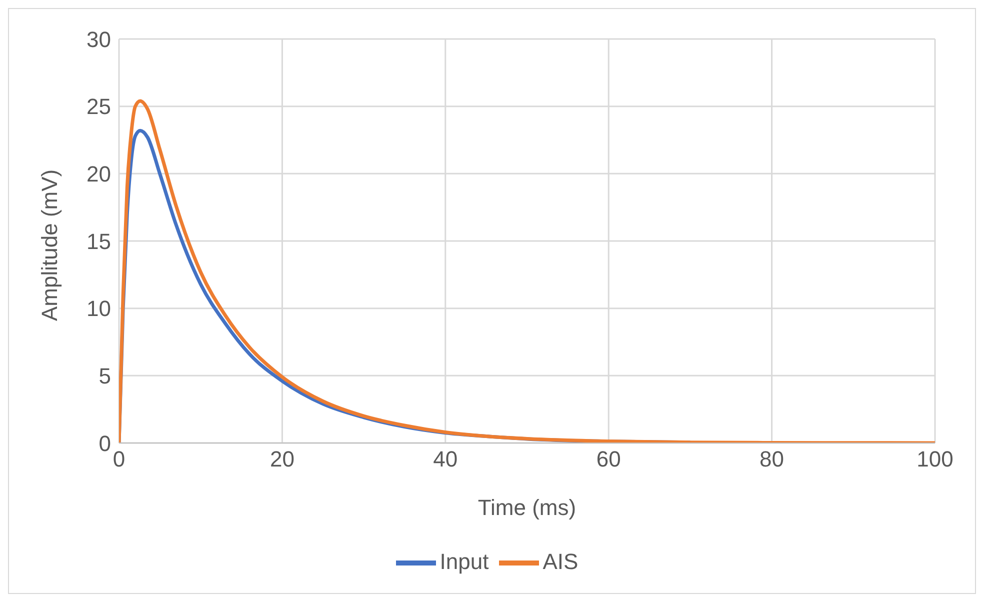 The width and height of the screenshot is (984, 602). What do you see at coordinates (560, 561) in the screenshot?
I see `legend-label: AIS` at bounding box center [560, 561].